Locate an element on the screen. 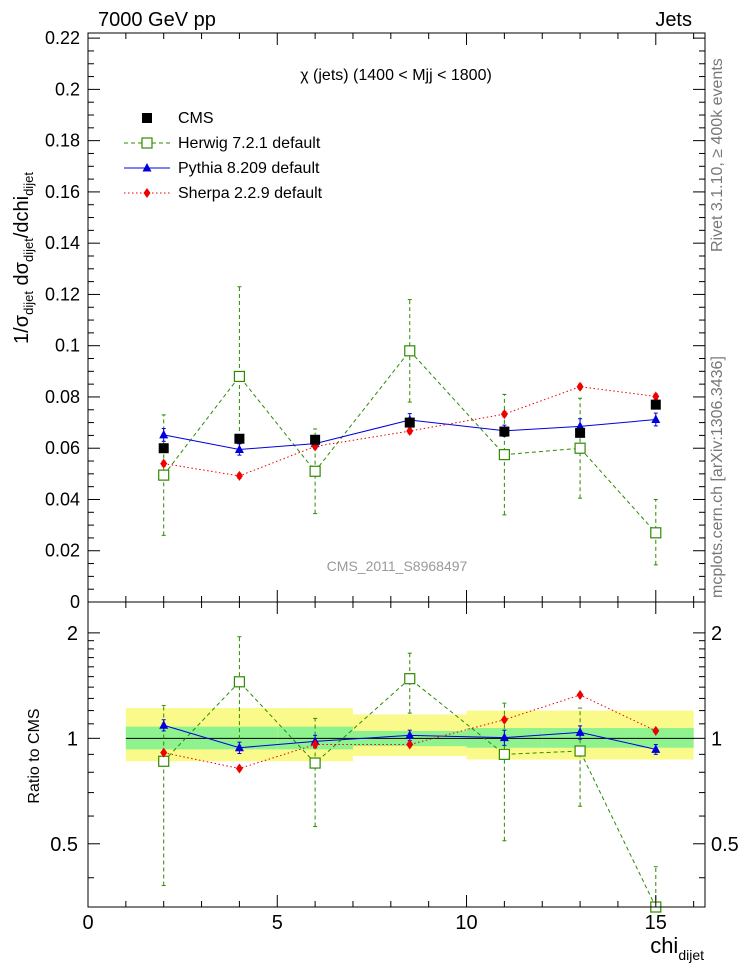  ratio-series-sherpa-2-2-9-default is located at coordinates (410, 731).